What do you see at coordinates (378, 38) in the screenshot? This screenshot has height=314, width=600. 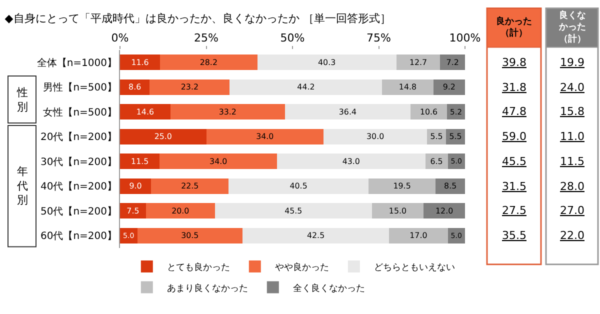 I see `x-tick-label: 75%` at bounding box center [378, 38].